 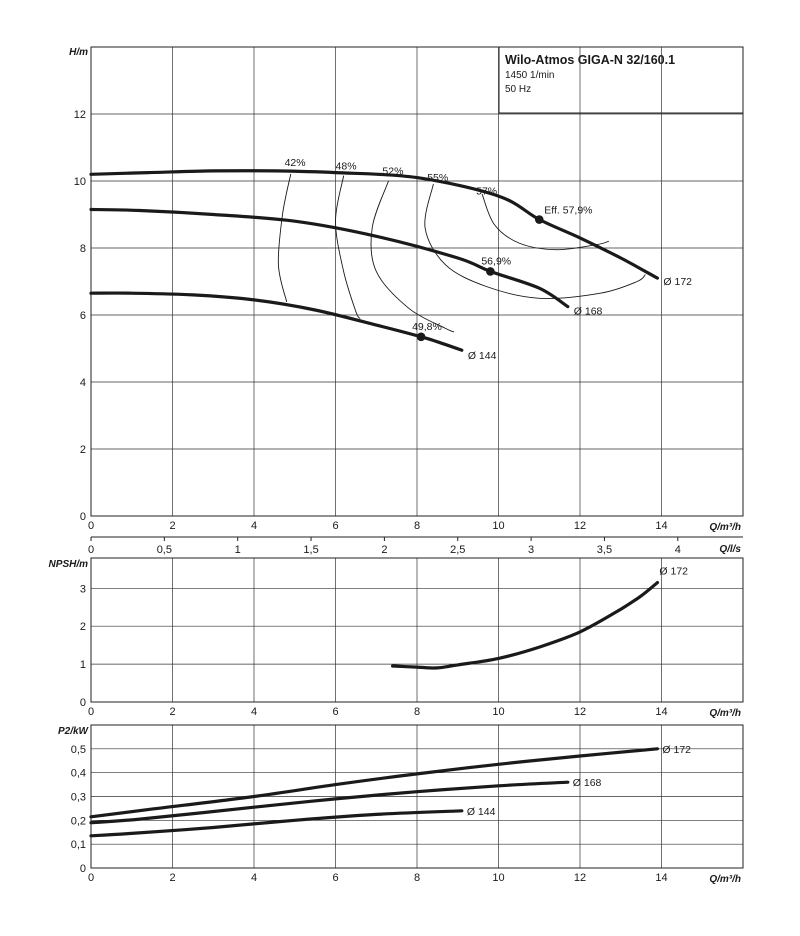 What do you see at coordinates (78, 774) in the screenshot?
I see `y-tick-label: 0,4` at bounding box center [78, 774].